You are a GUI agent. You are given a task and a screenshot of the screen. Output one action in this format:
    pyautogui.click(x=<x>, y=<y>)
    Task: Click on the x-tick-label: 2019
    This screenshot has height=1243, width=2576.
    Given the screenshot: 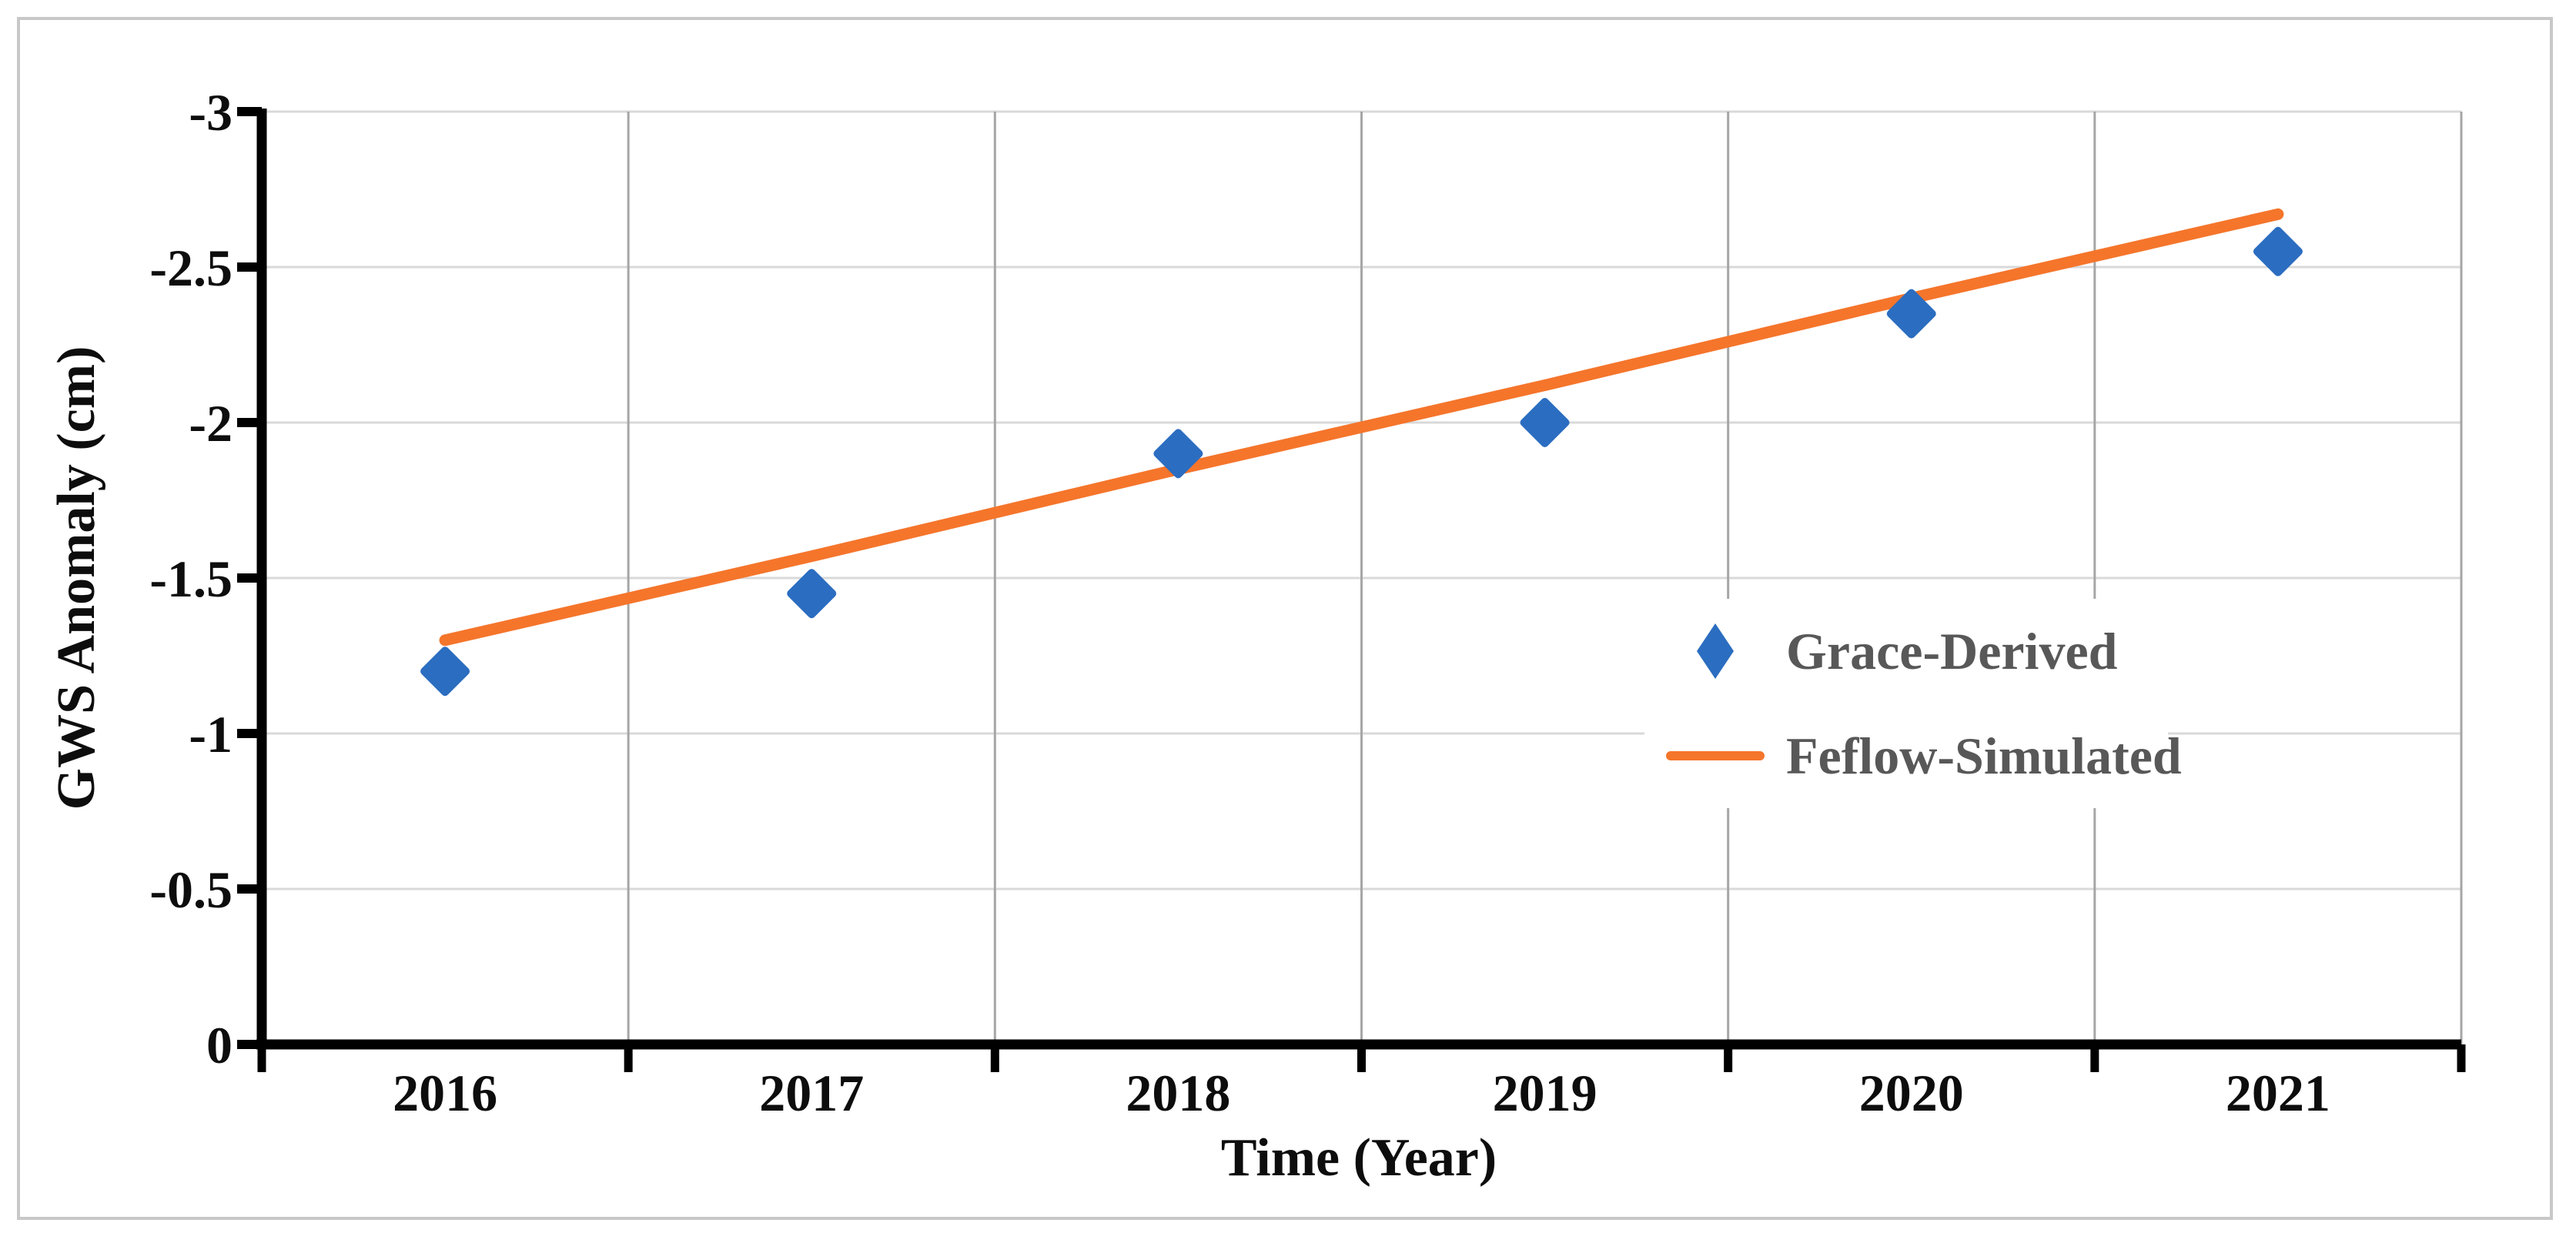 What is the action you would take?
    pyautogui.click(x=1545, y=1093)
    